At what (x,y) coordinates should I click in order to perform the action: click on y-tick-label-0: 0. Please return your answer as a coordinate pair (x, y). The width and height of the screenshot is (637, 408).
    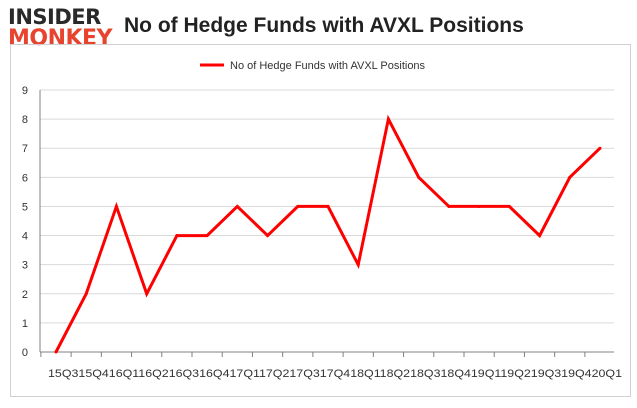
    Looking at the image, I should click on (25, 353).